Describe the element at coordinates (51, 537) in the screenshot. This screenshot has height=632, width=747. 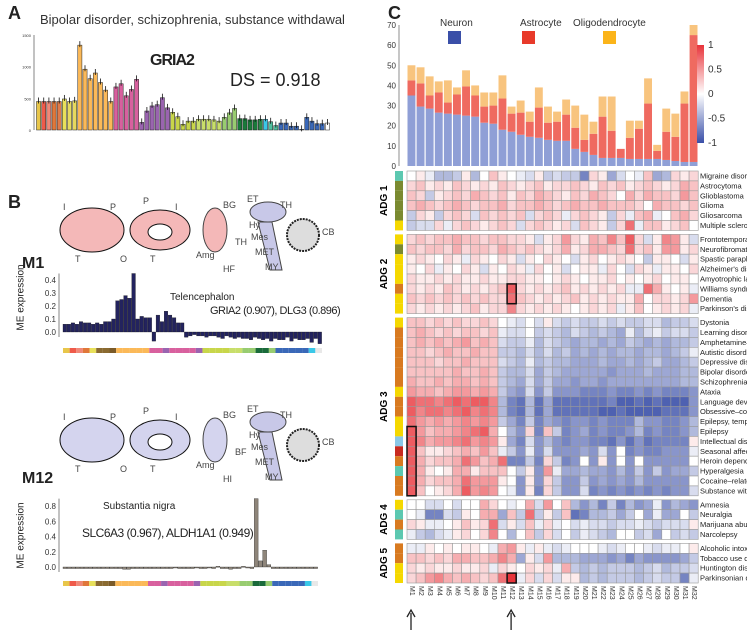
I see `m12-ytick-label: 0.4` at that location.